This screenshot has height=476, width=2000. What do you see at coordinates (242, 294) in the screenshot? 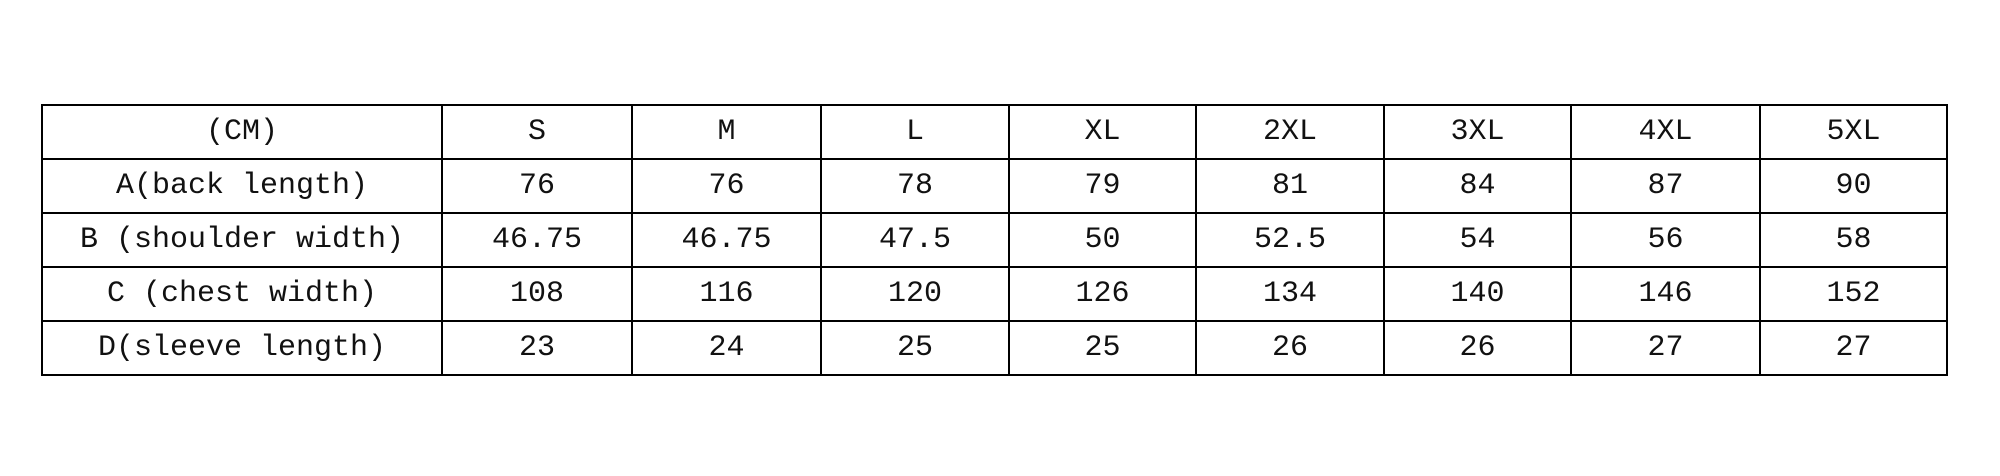
I see `row-label: C (chest width)` at bounding box center [242, 294].